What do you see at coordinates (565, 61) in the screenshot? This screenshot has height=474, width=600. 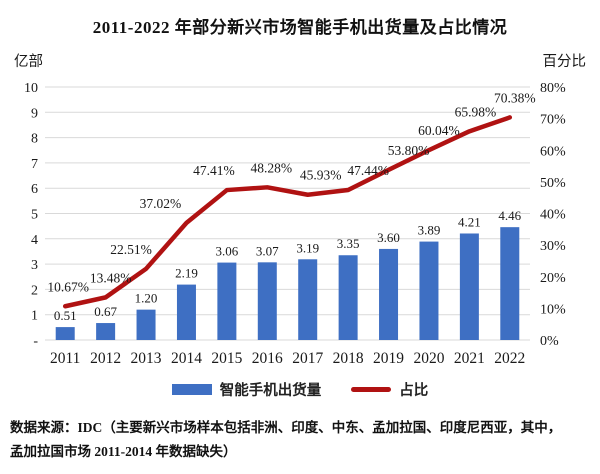 I see `right-axis-unit-label: 百分比` at bounding box center [565, 61].